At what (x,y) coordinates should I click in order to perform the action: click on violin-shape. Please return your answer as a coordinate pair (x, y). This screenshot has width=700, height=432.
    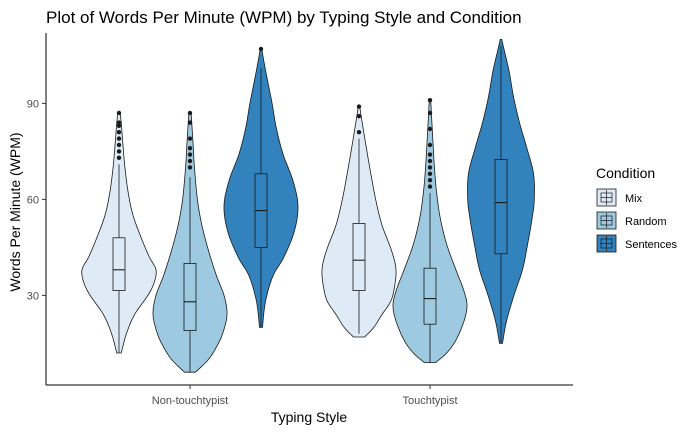
    Looking at the image, I should click on (501, 191).